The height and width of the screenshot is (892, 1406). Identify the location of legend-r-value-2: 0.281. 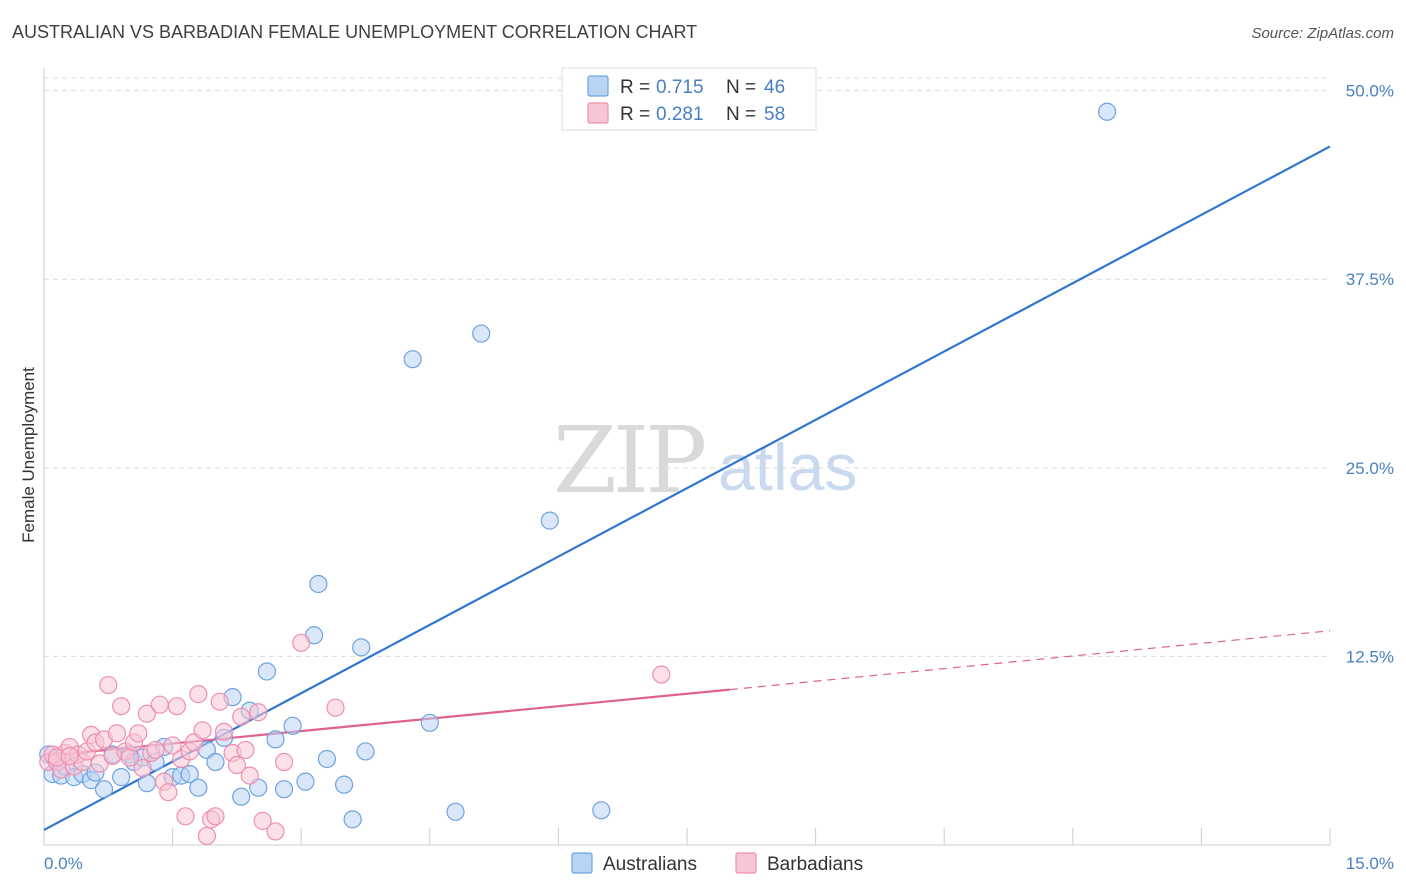
(680, 114).